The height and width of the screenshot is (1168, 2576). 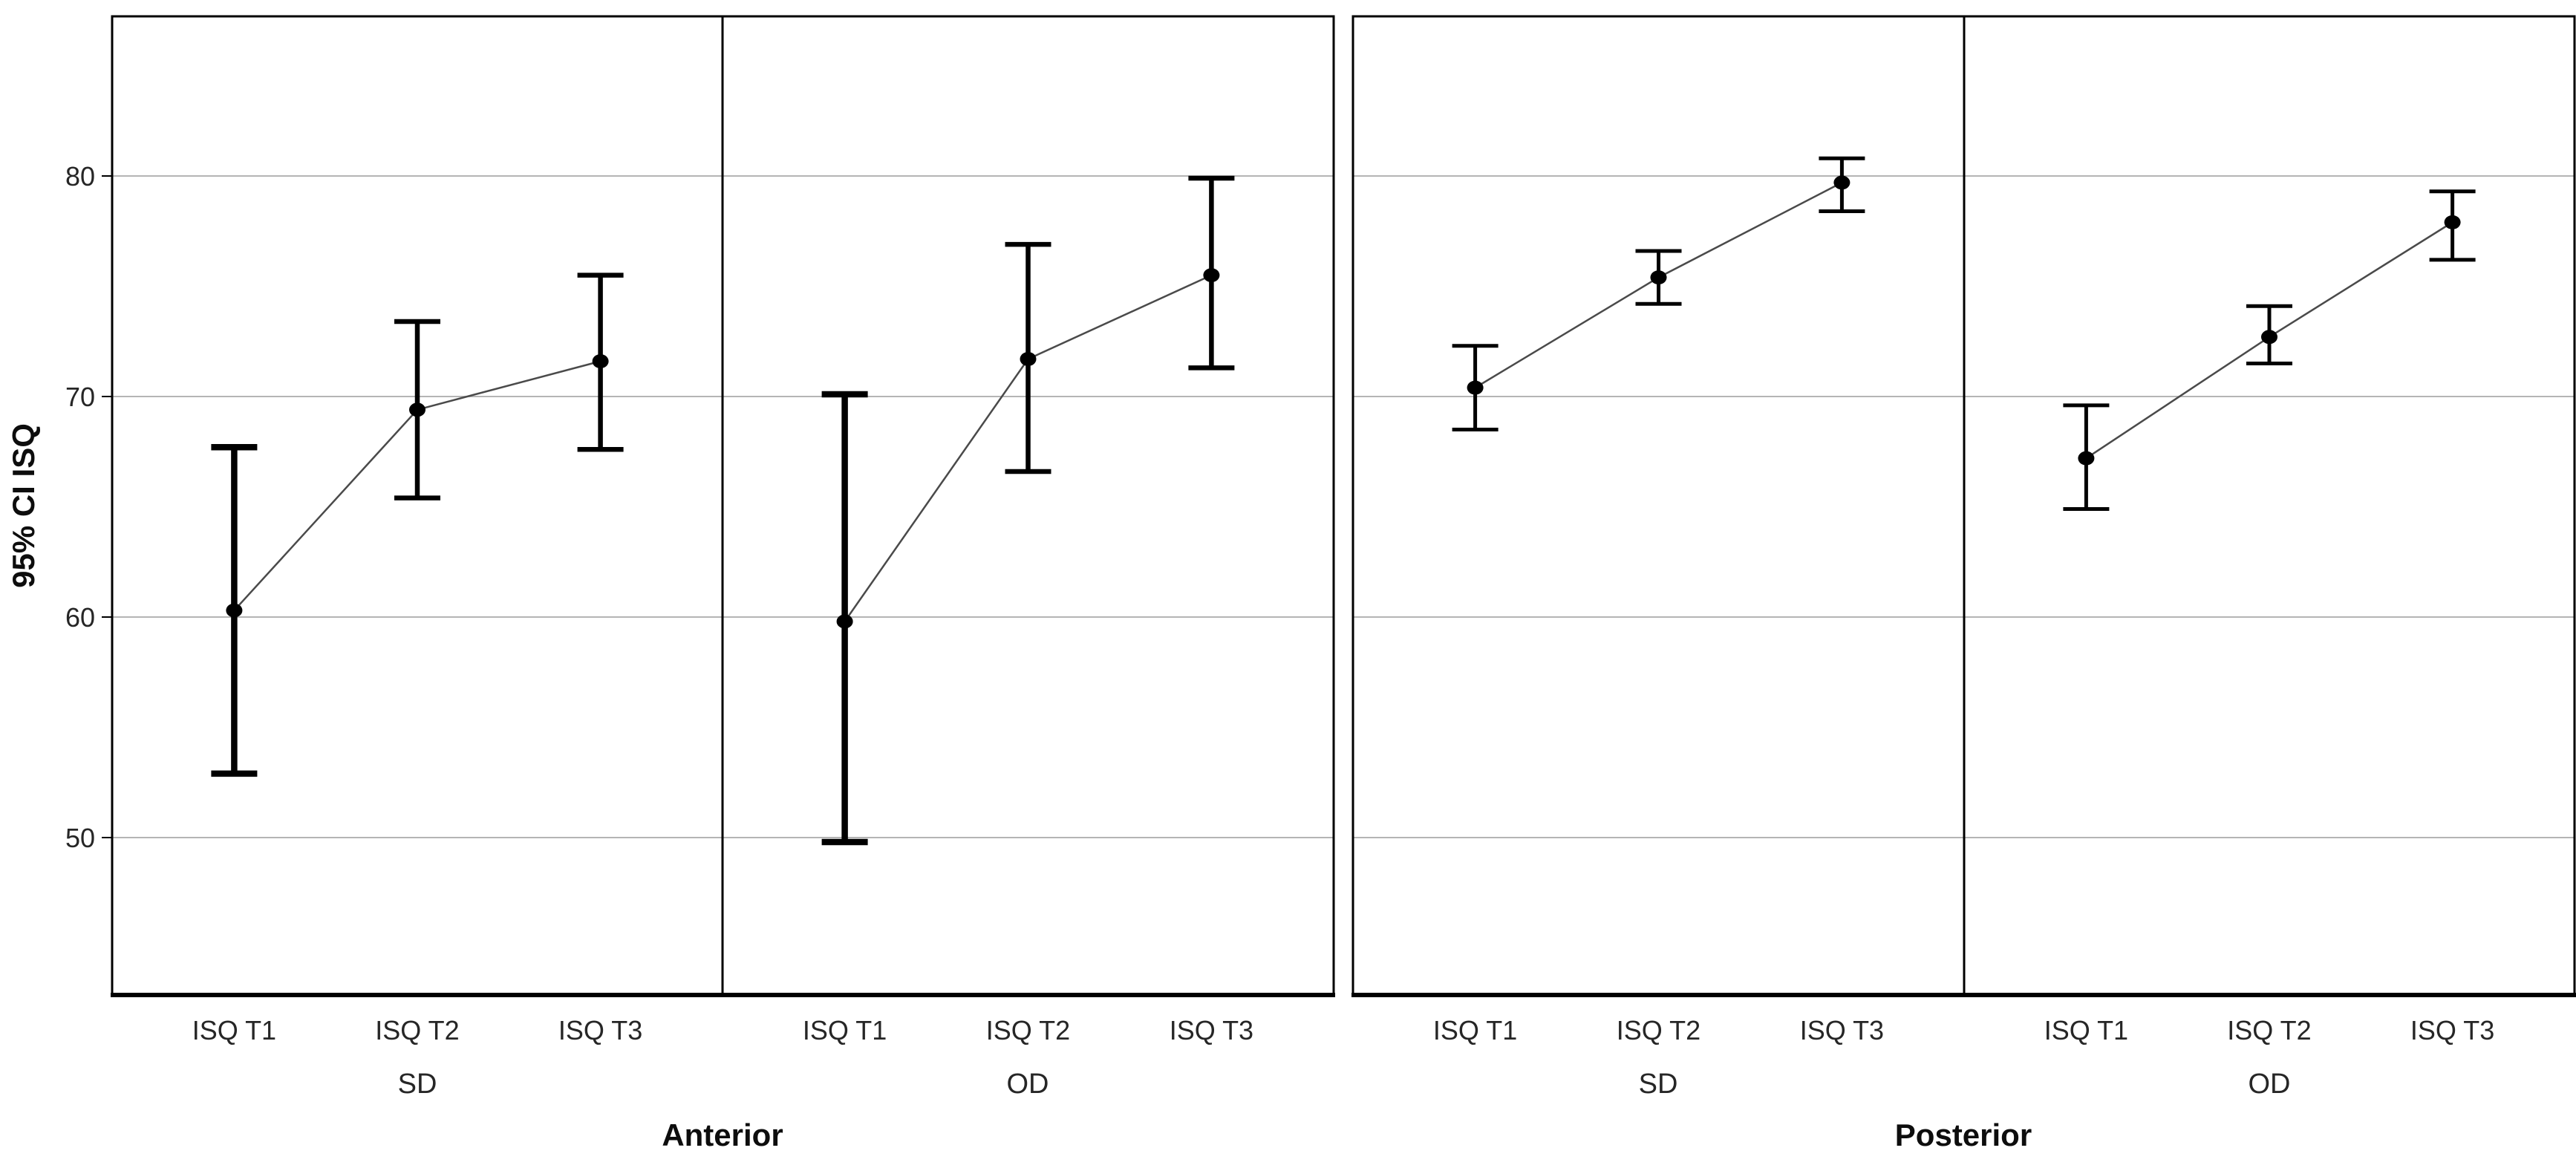 I want to click on y-tick-label: 80, so click(x=80, y=176).